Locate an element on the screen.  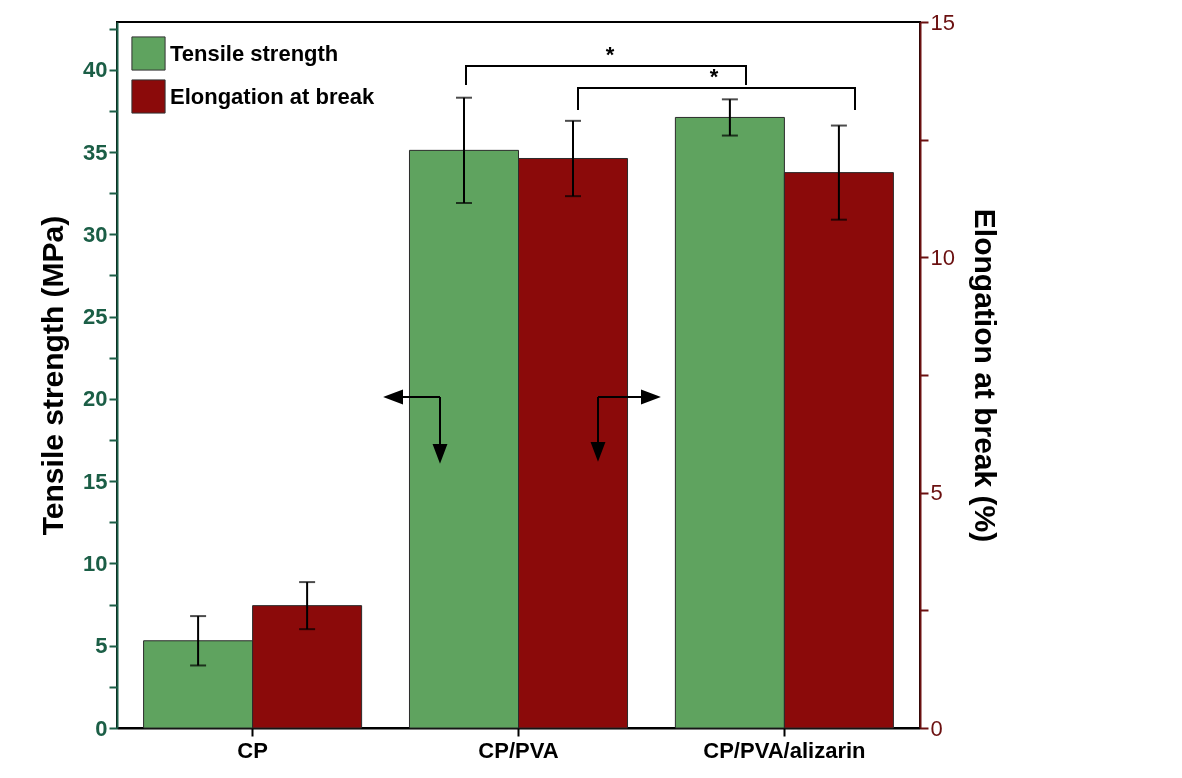
x-tick-label: CP/PVA/alizarin is located at coordinates (784, 750).